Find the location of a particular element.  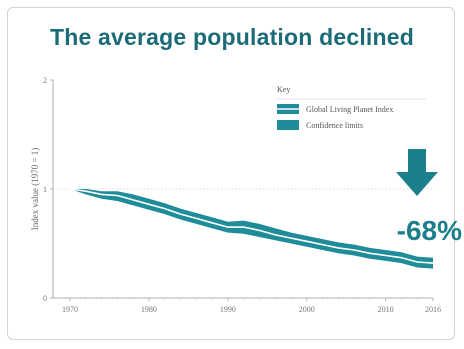

legend-item-confidence: Confidence limits is located at coordinates (334, 125).